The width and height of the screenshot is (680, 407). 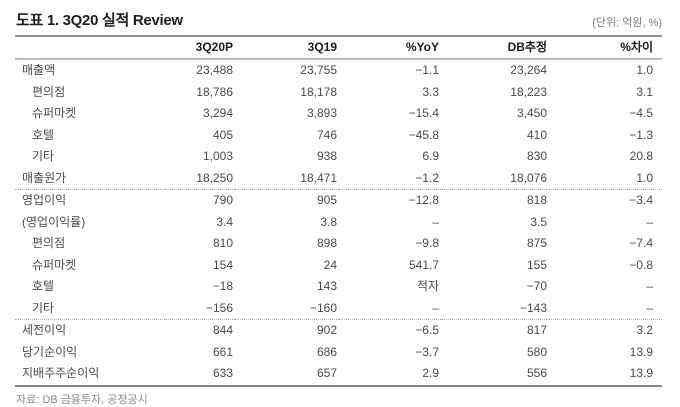 I want to click on cell-value: 3,294, so click(x=217, y=113).